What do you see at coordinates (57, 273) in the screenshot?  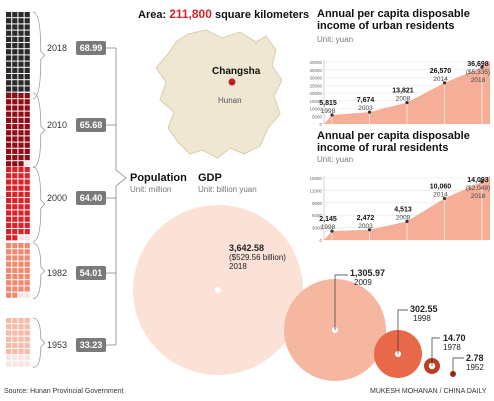 I see `pop-year-1982: 1982` at bounding box center [57, 273].